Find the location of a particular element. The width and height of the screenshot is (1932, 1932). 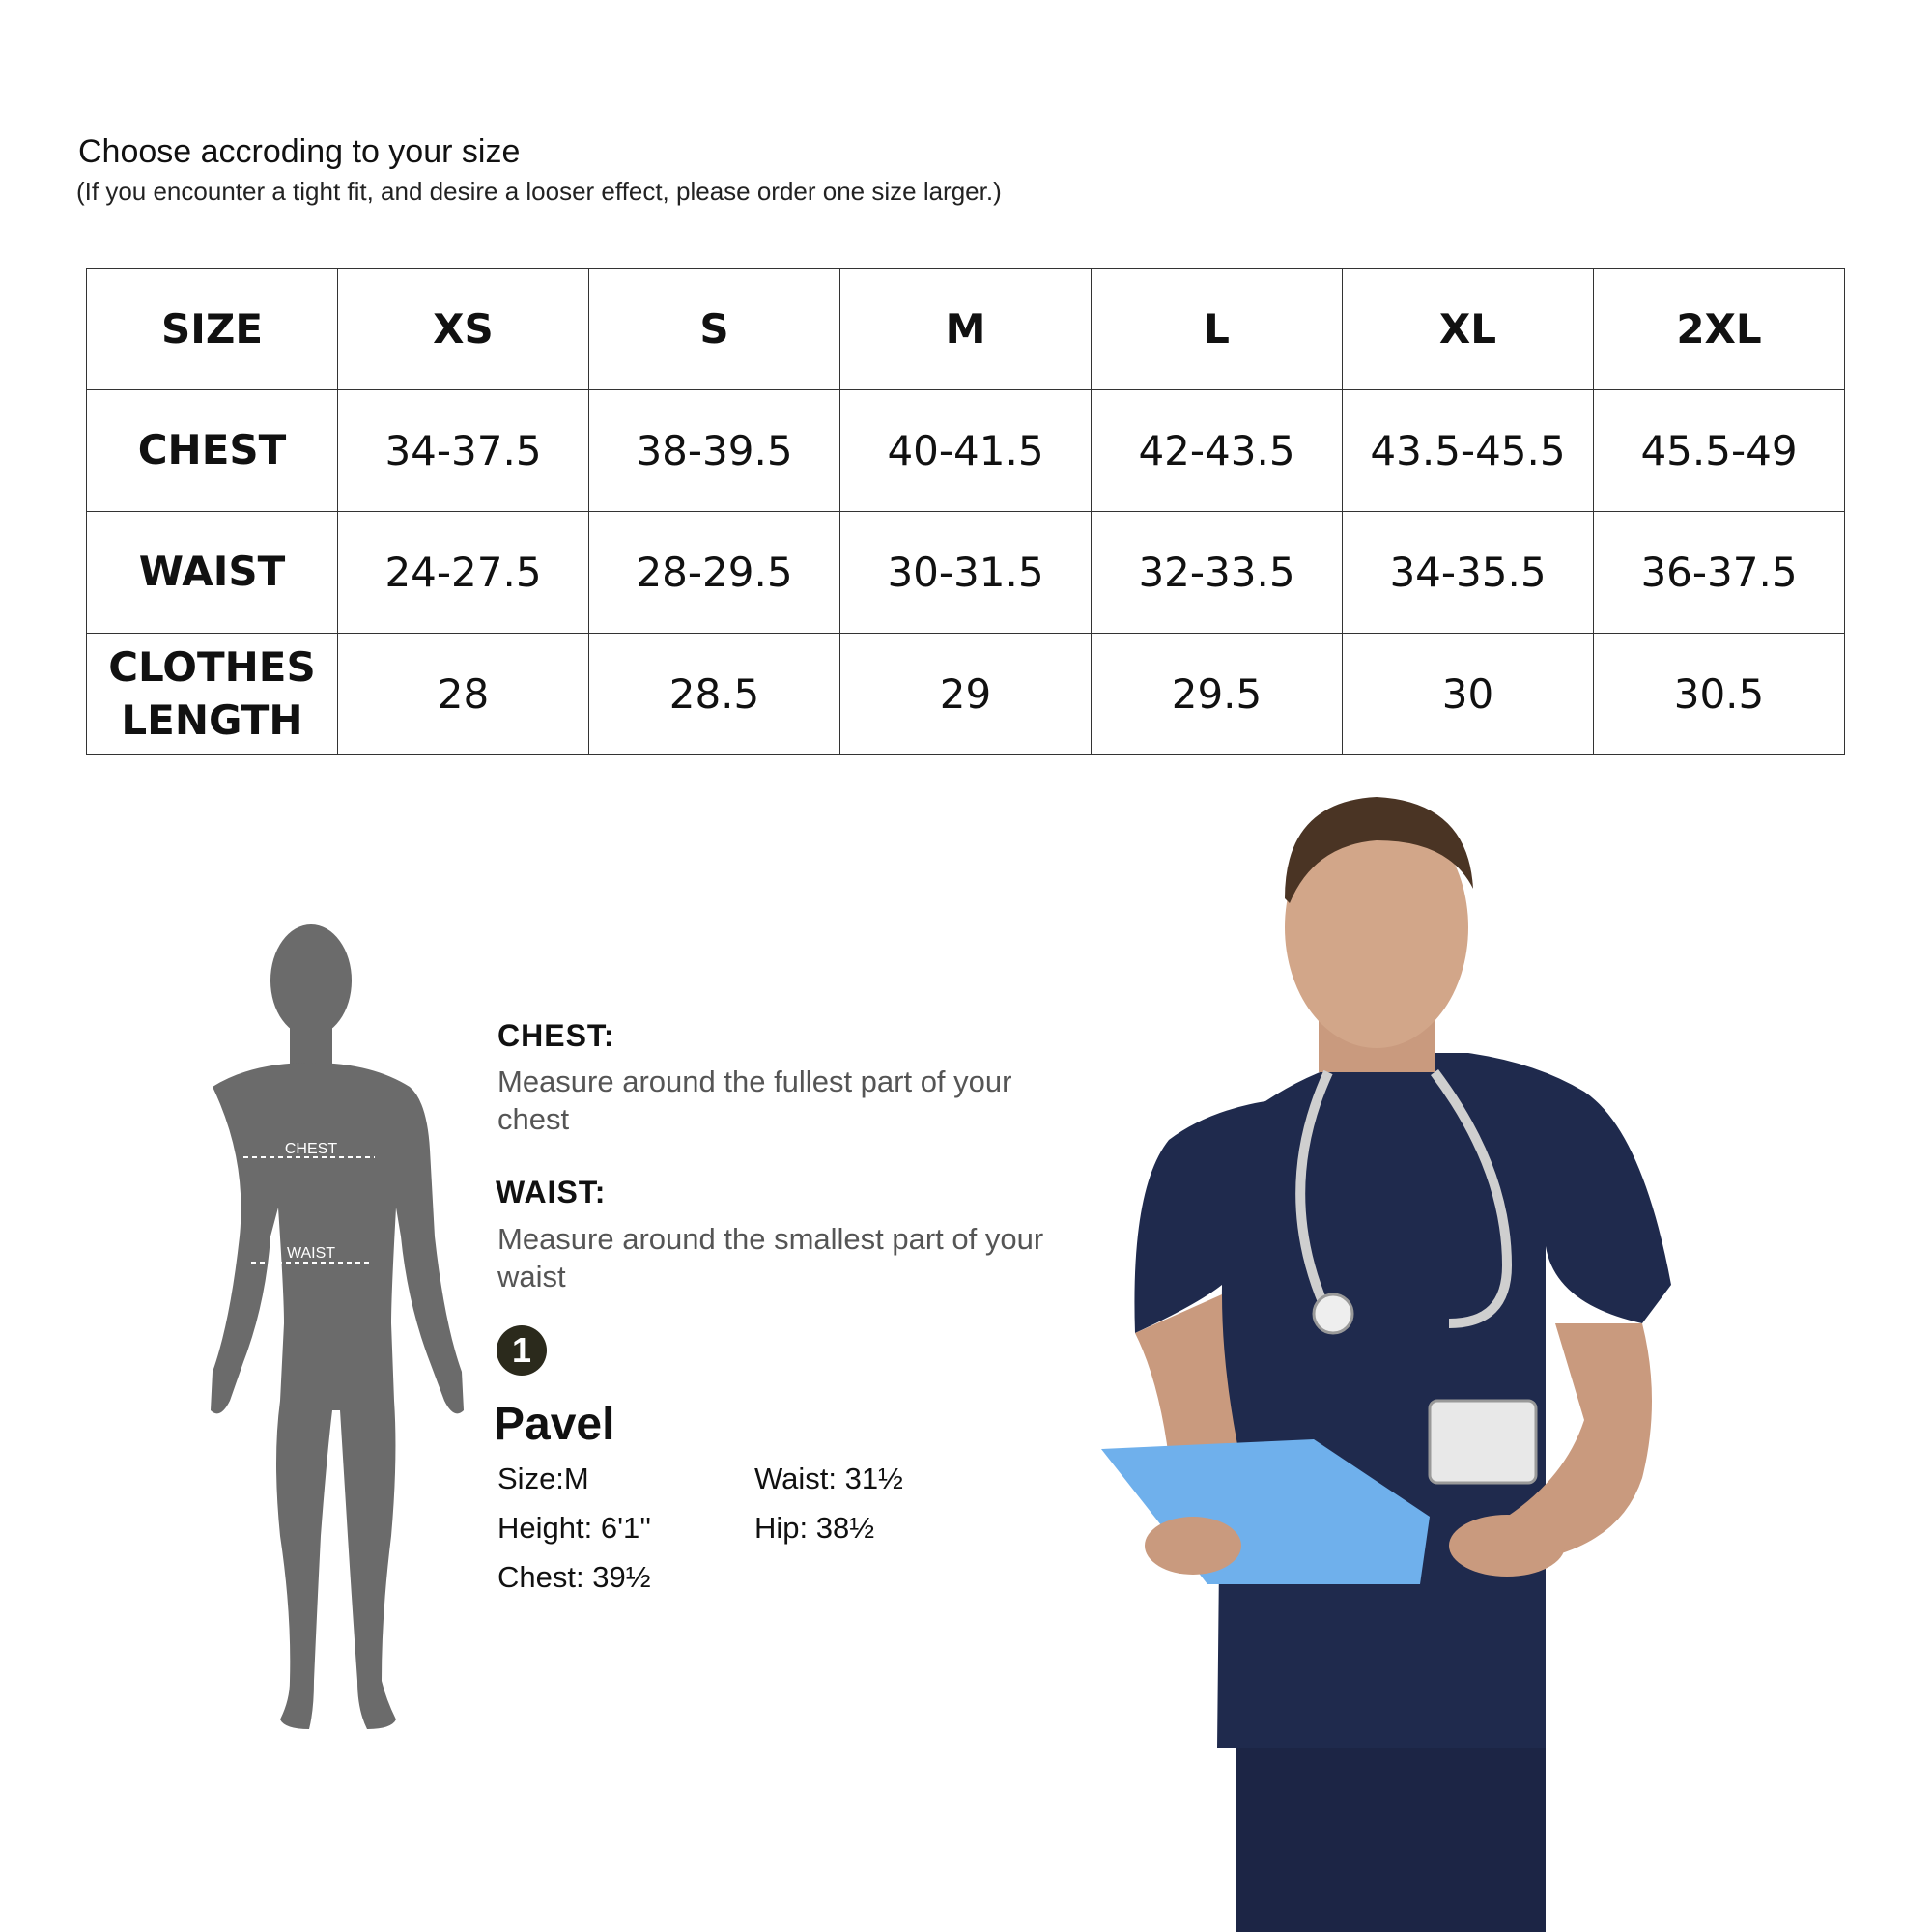

header-cell: XL is located at coordinates (1468, 329).